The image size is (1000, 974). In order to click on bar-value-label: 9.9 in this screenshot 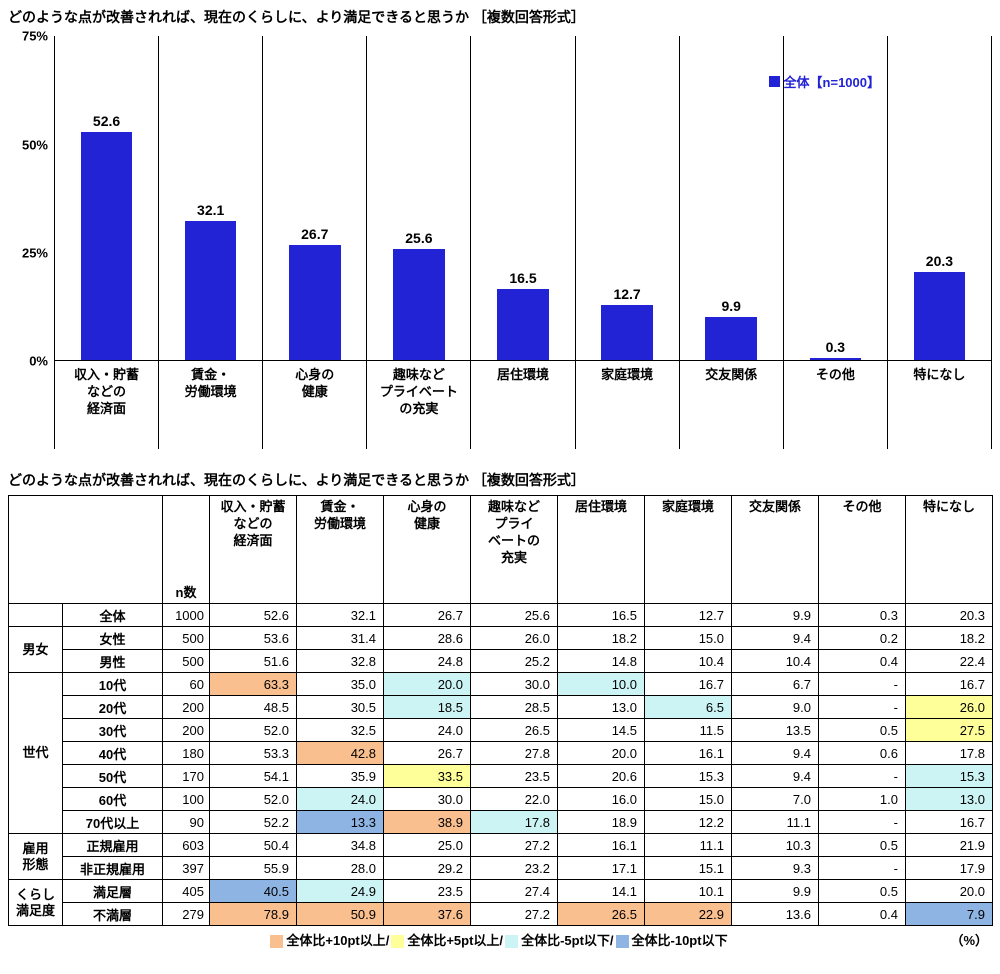, I will do `click(731, 306)`.